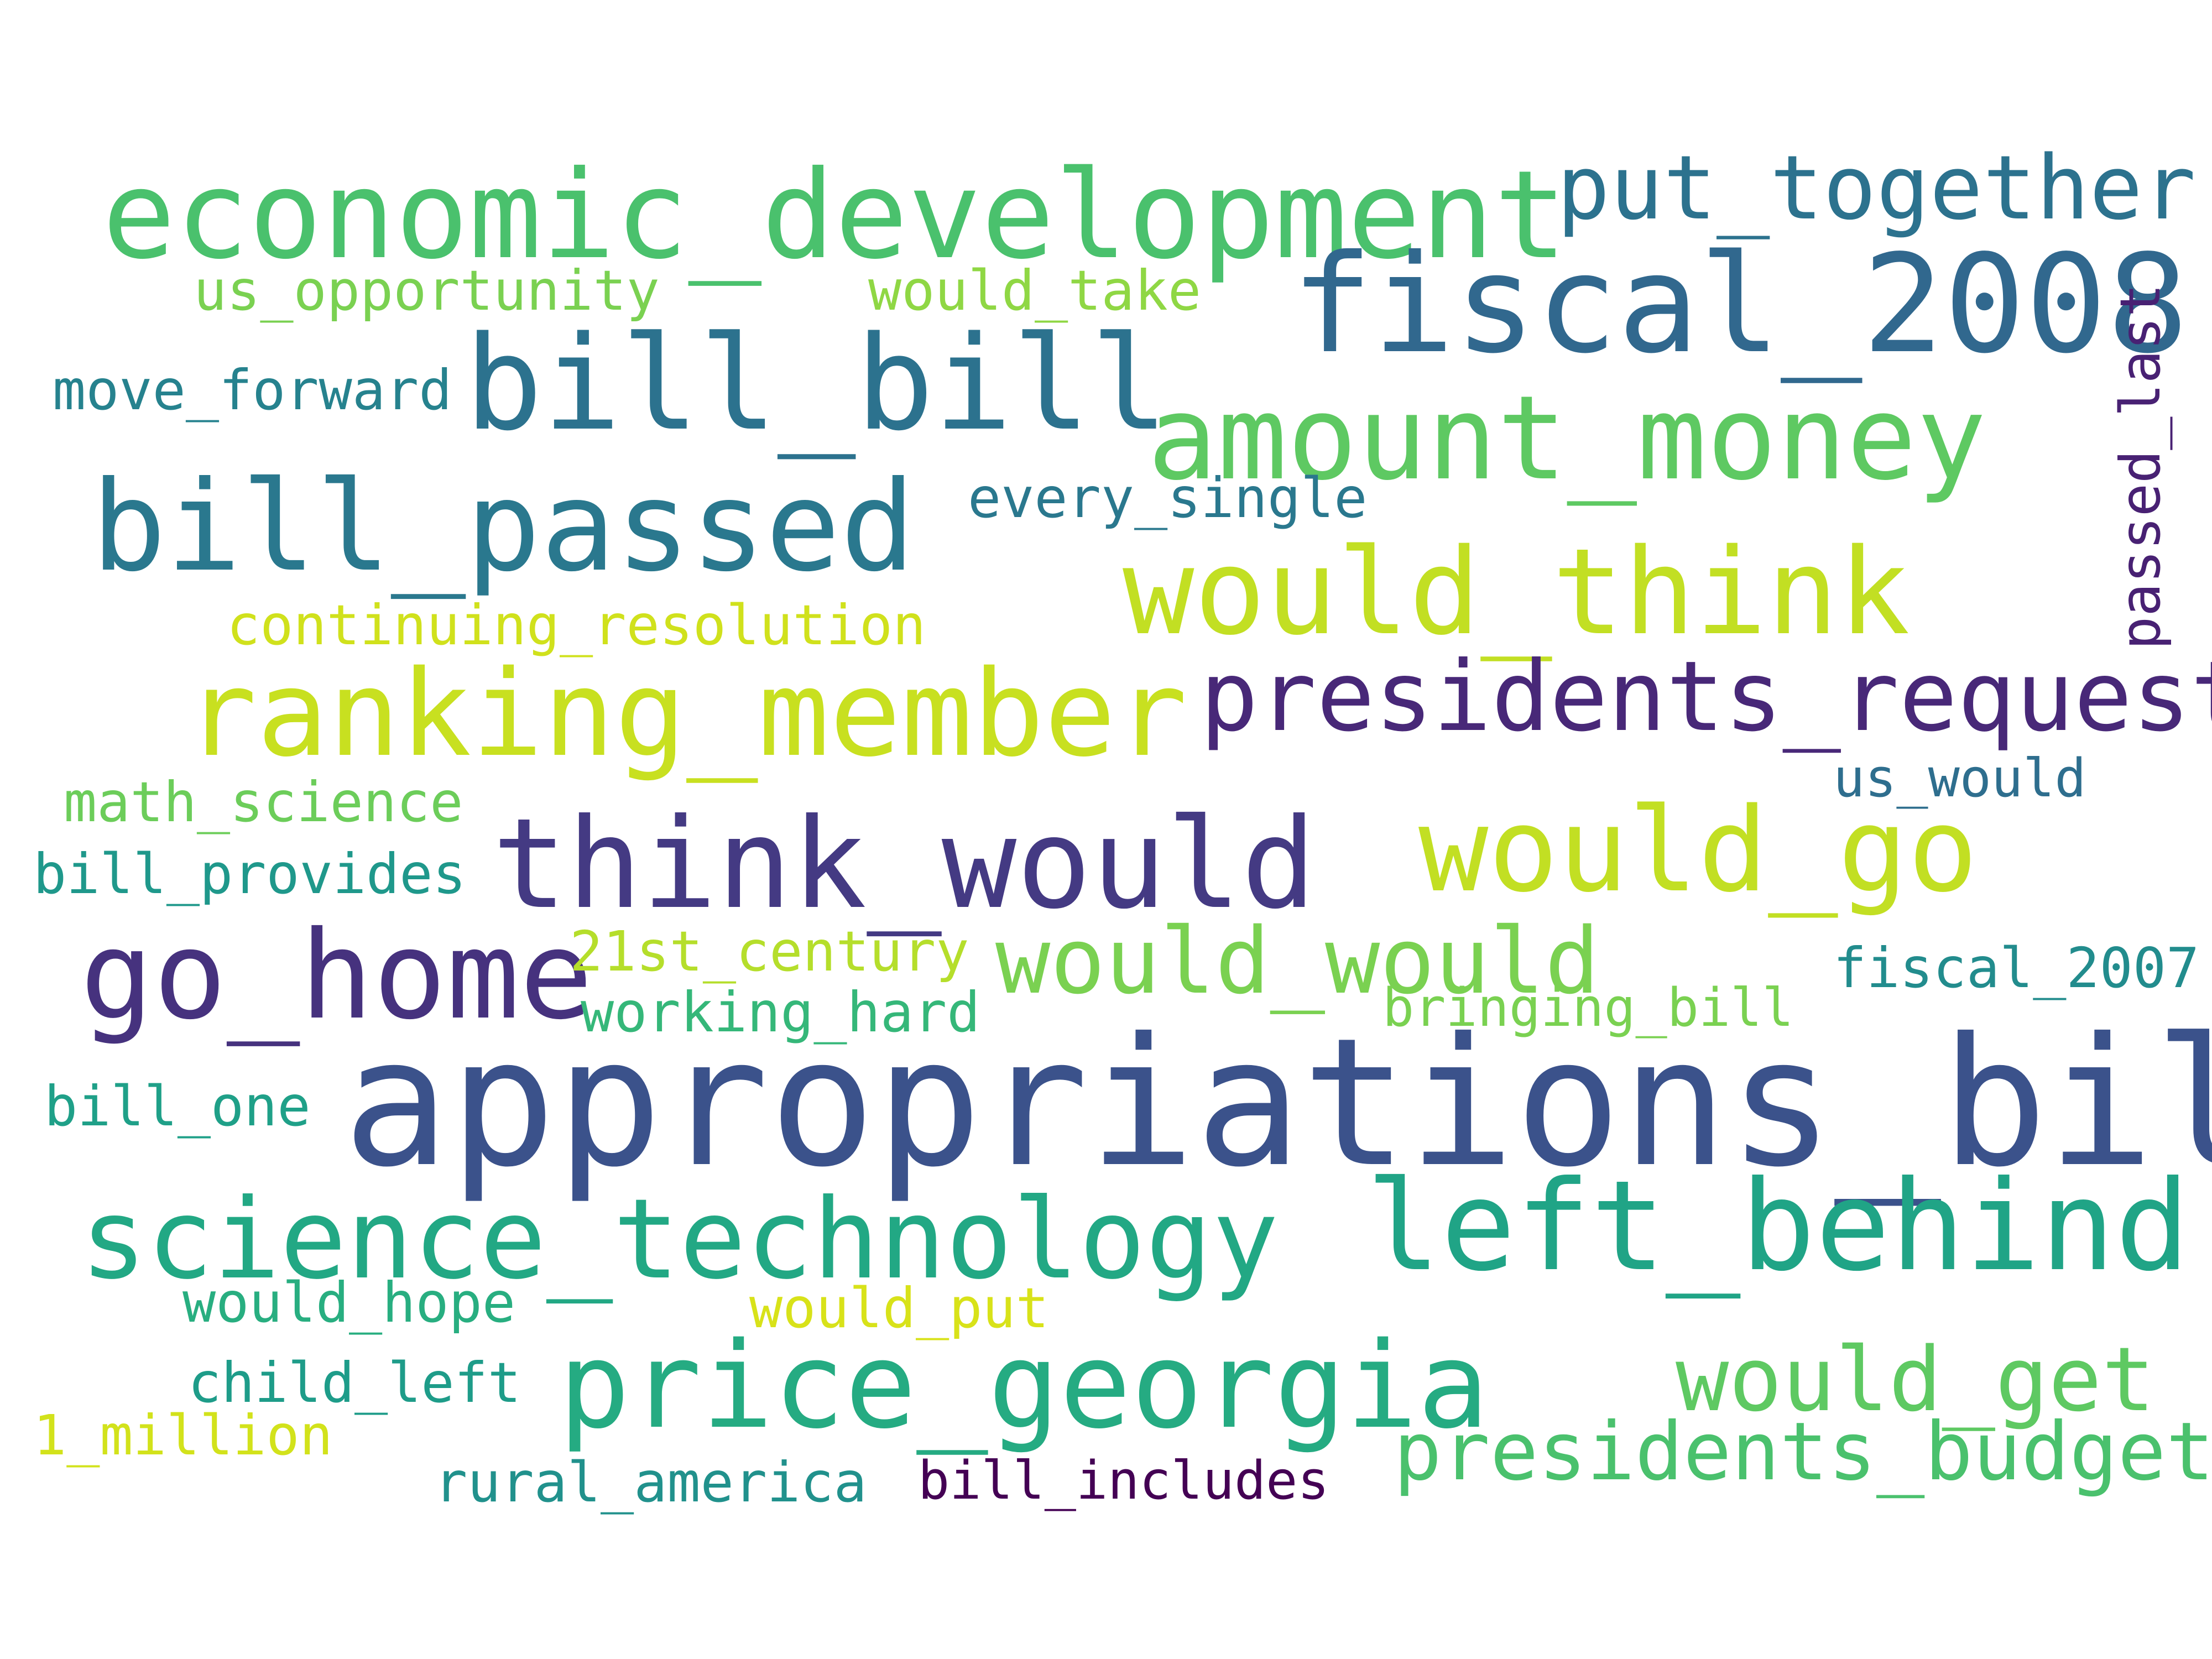 This screenshot has width=2212, height=1659. I want to click on word-science-technology: science_technology, so click(679, 1240).